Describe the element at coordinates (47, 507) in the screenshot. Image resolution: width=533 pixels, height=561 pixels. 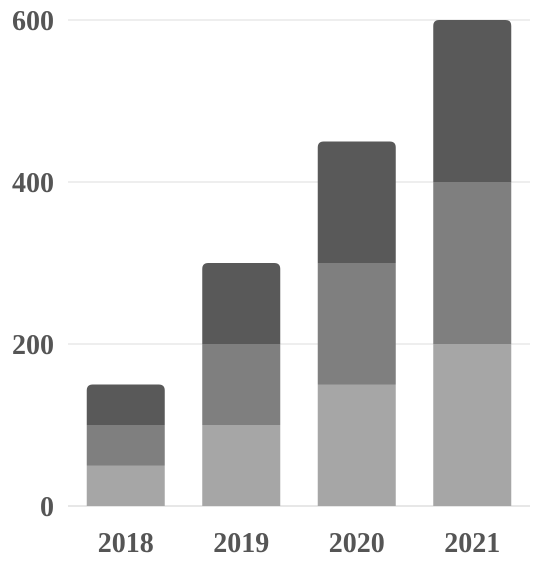
I see `y-tick-label: 0` at that location.